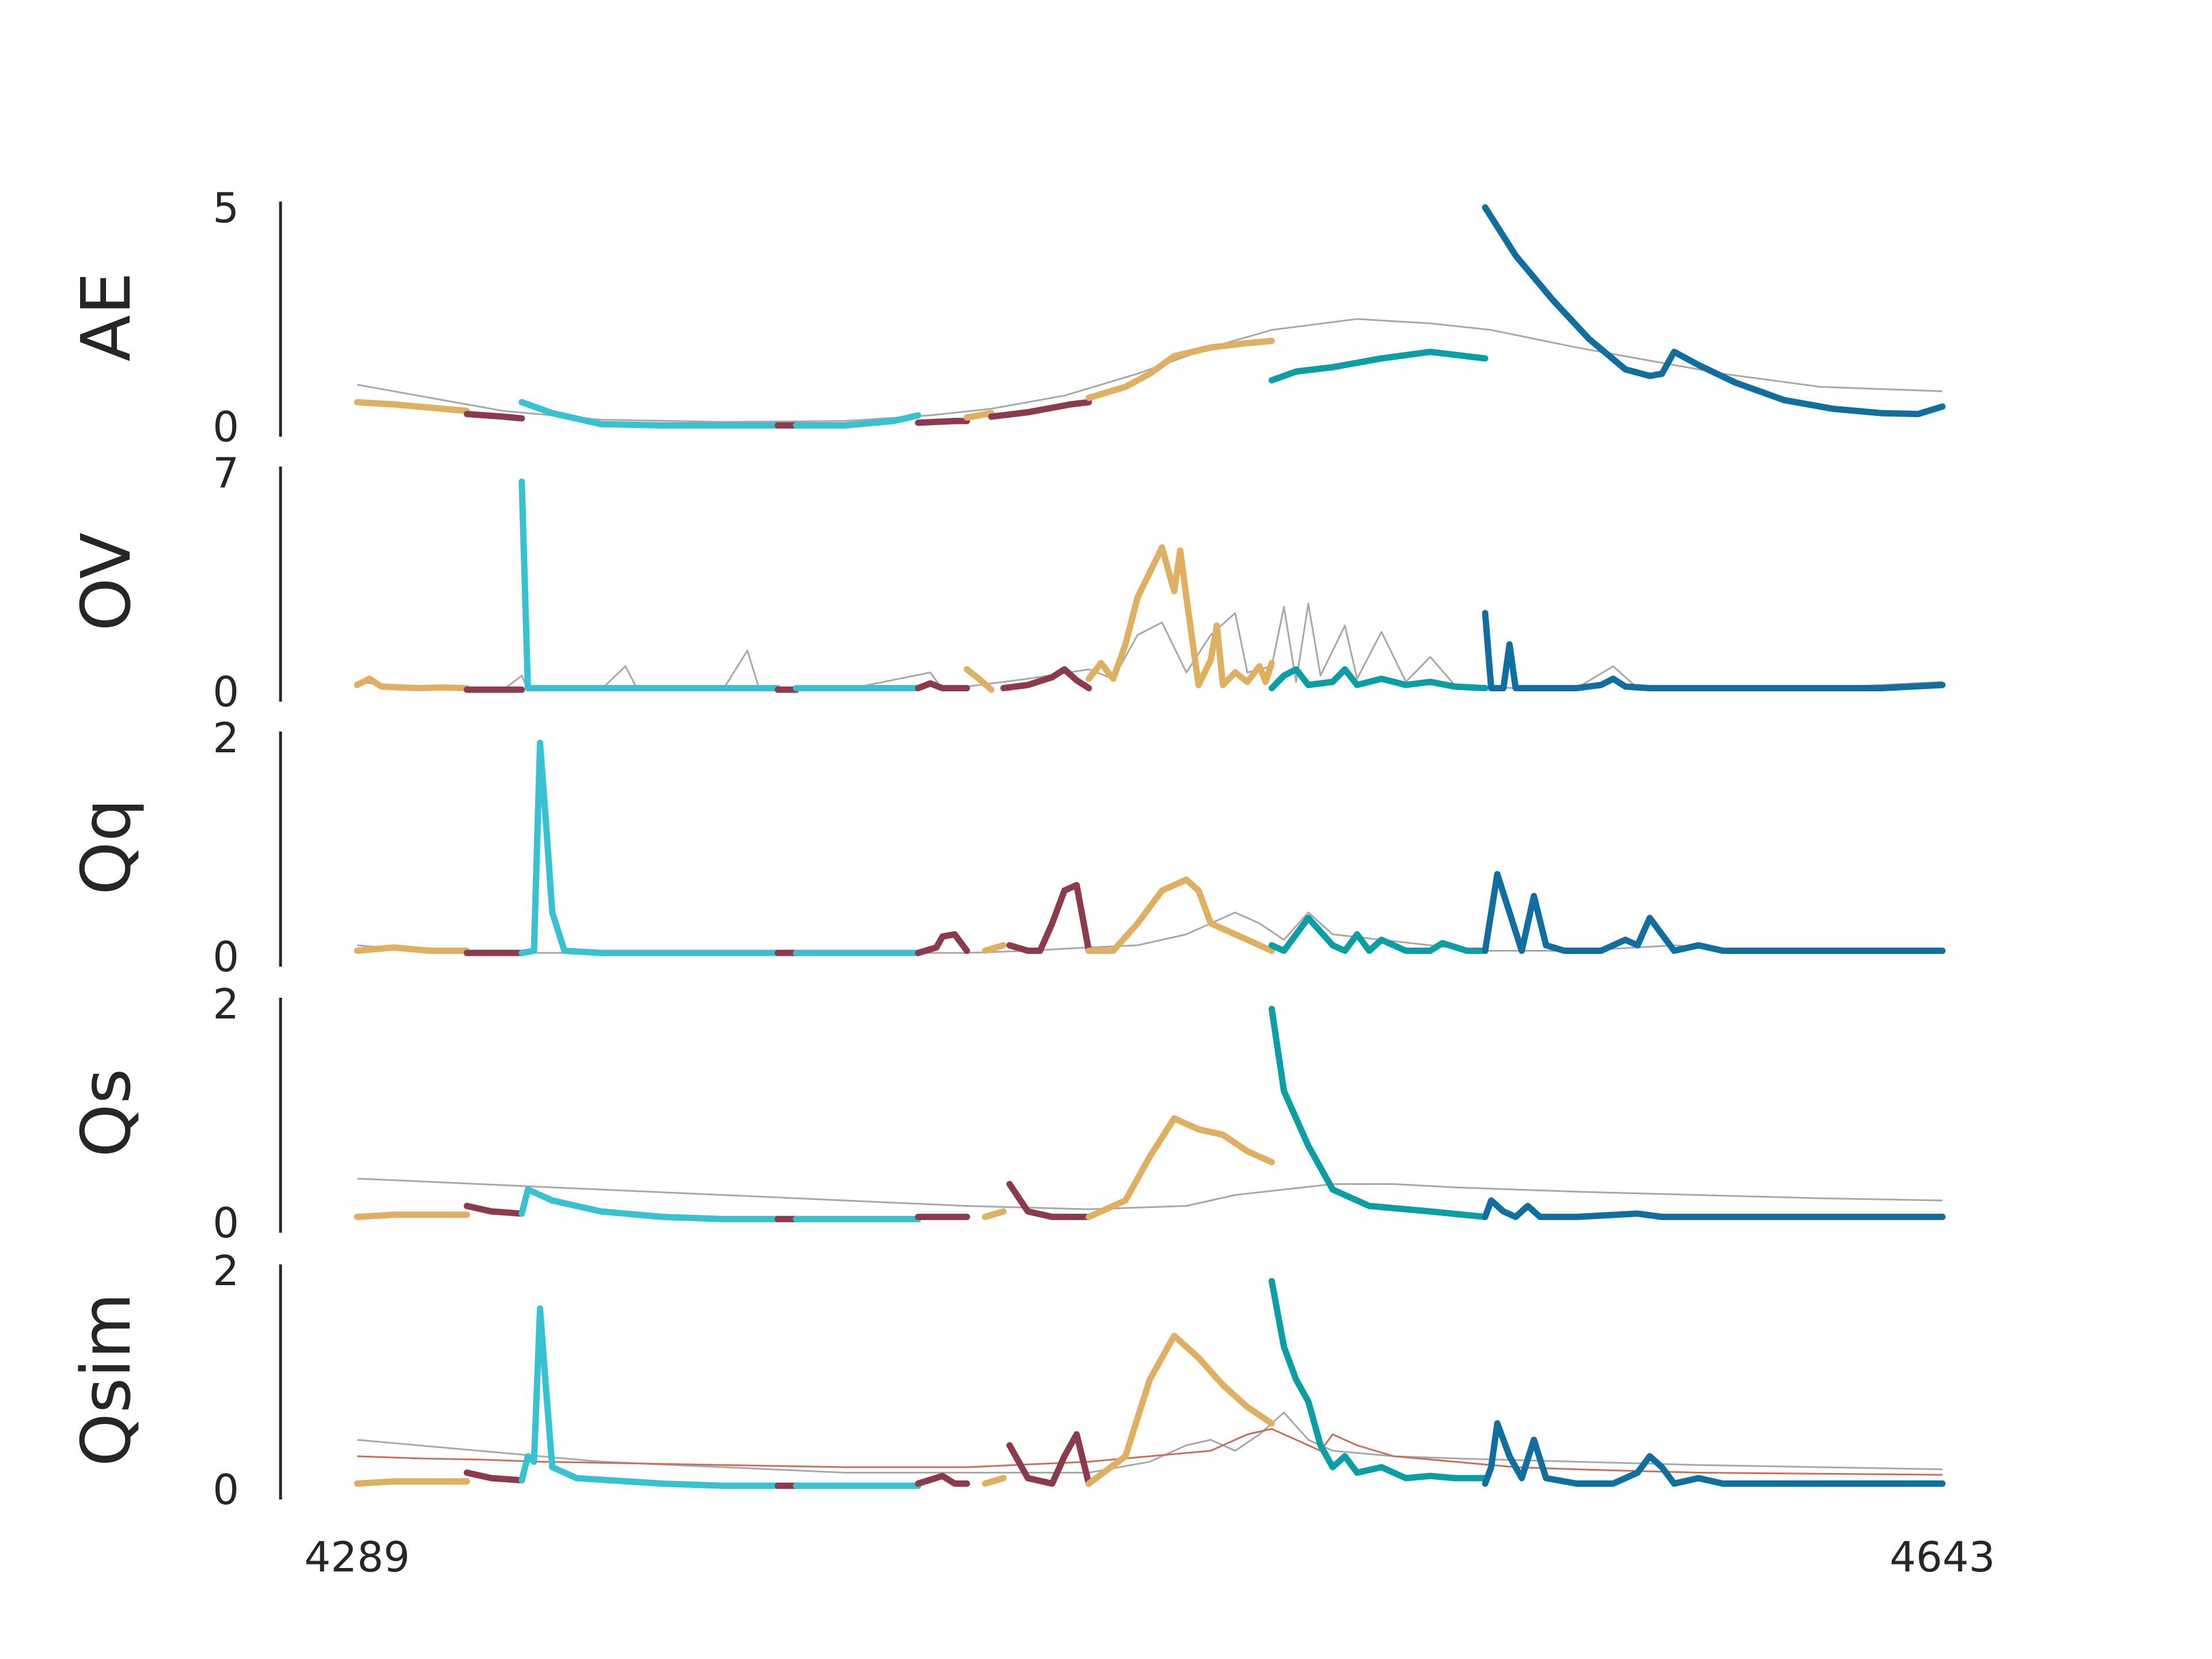  What do you see at coordinates (226, 473) in the screenshot?
I see `y-tick-label: 7` at bounding box center [226, 473].